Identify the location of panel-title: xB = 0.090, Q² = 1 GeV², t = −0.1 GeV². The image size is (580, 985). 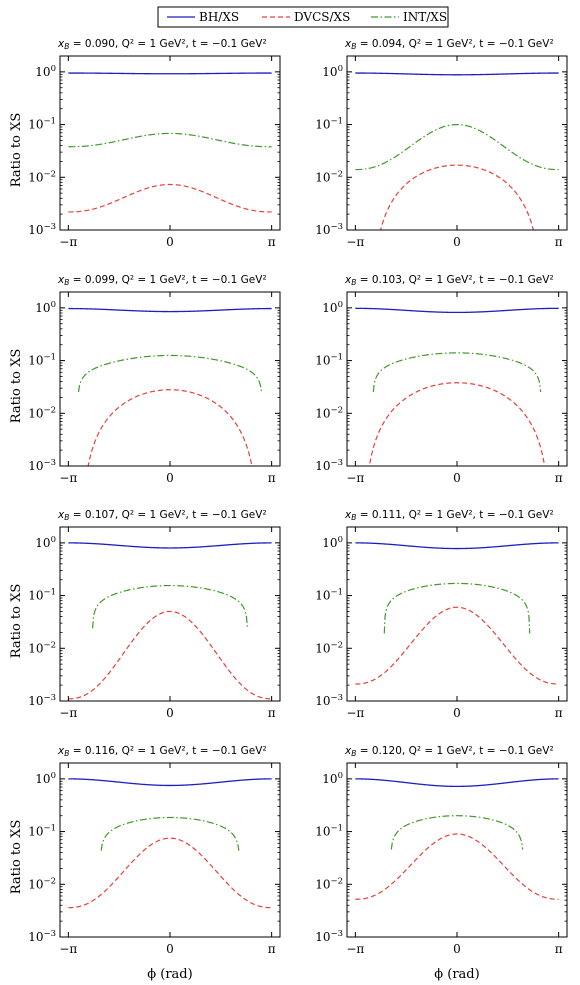
(162, 44).